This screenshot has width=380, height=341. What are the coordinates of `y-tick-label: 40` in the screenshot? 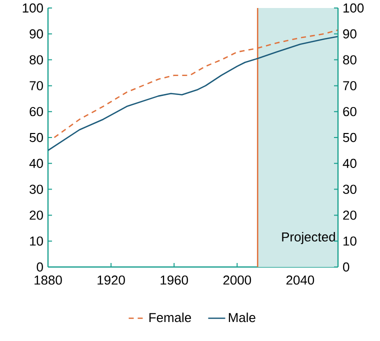 It's located at (349, 163).